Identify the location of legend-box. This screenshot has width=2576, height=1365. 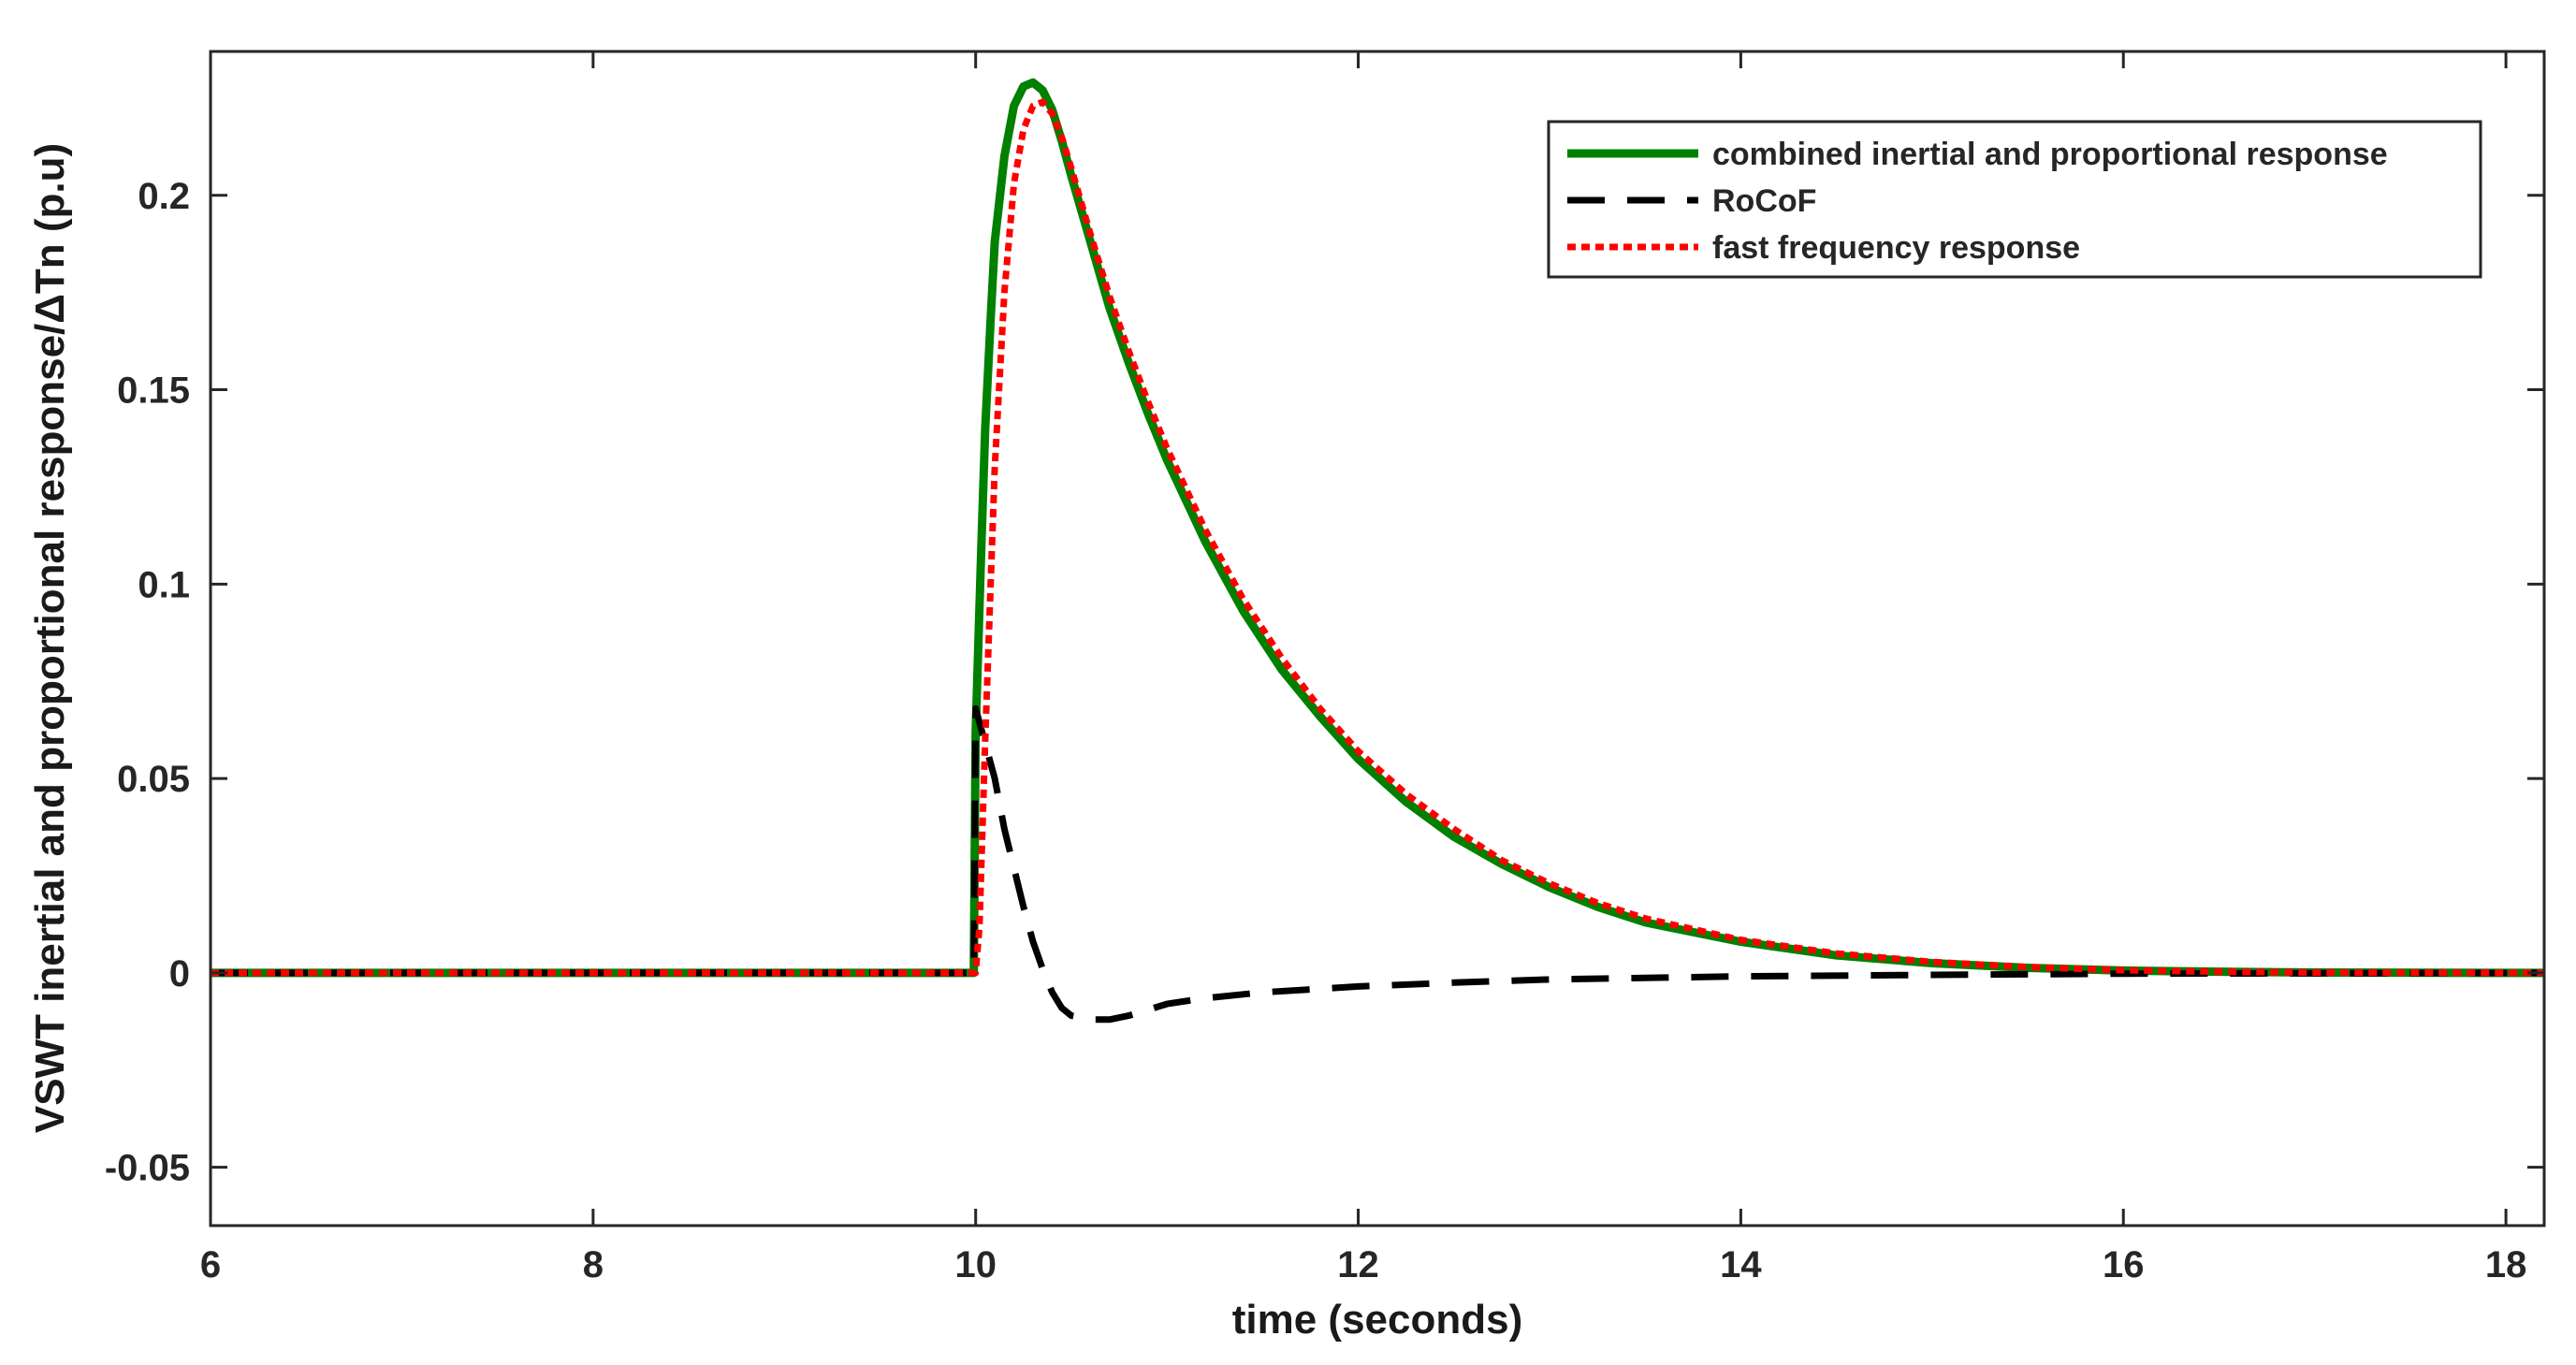
(2014, 199).